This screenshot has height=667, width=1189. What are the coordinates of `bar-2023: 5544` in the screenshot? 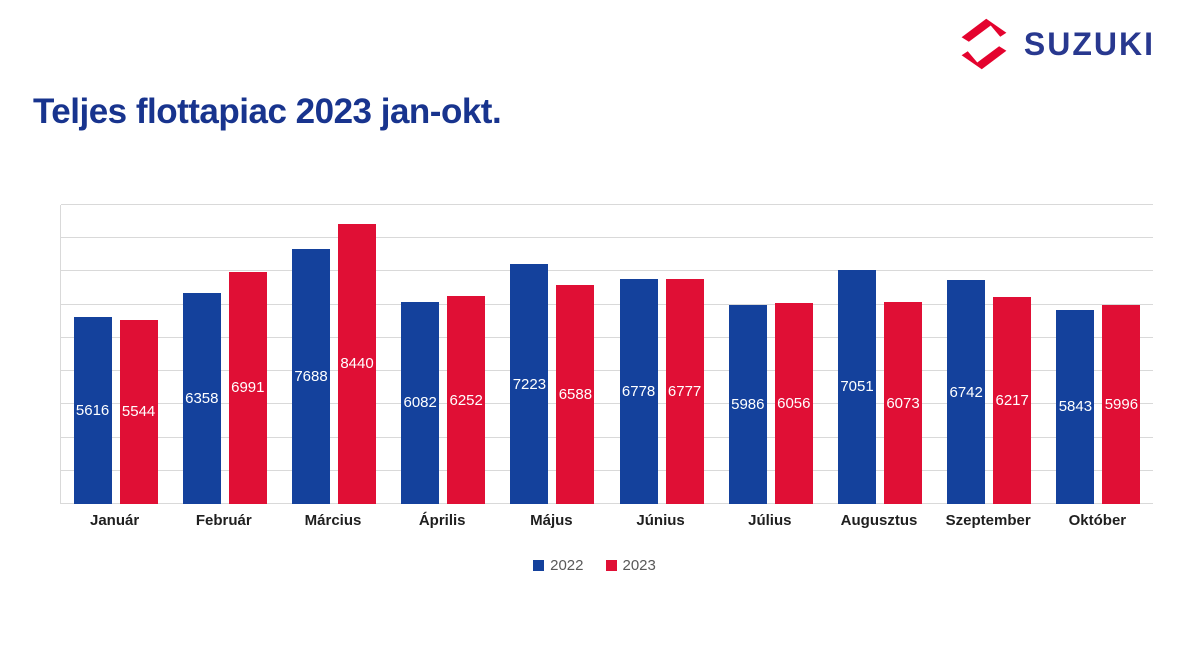 It's located at (138, 411).